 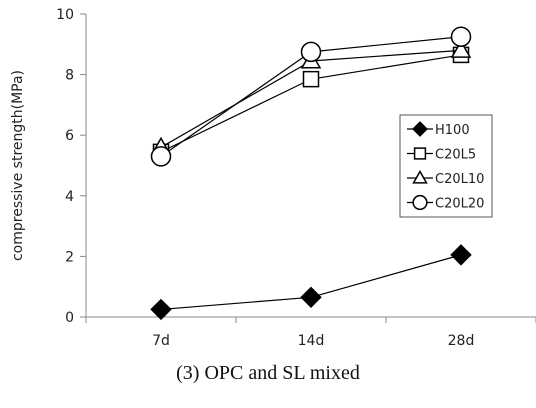 I want to click on legend-entry: H100, so click(x=438, y=129).